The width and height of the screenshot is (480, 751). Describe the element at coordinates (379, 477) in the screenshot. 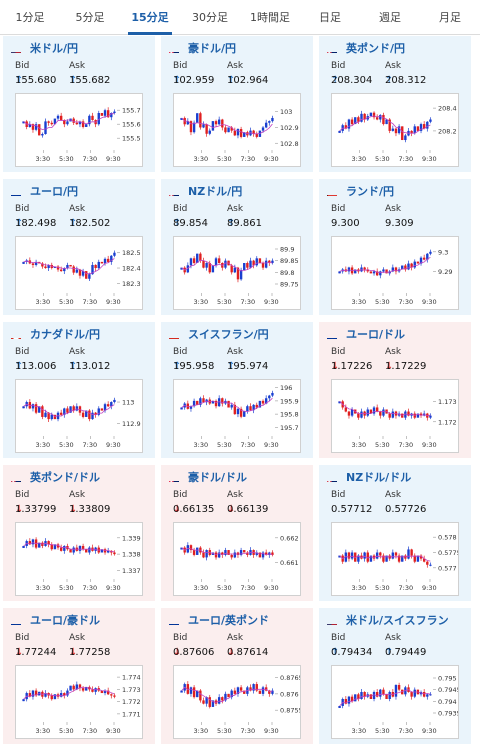

I see `pair-name: NZドル/ドル` at that location.